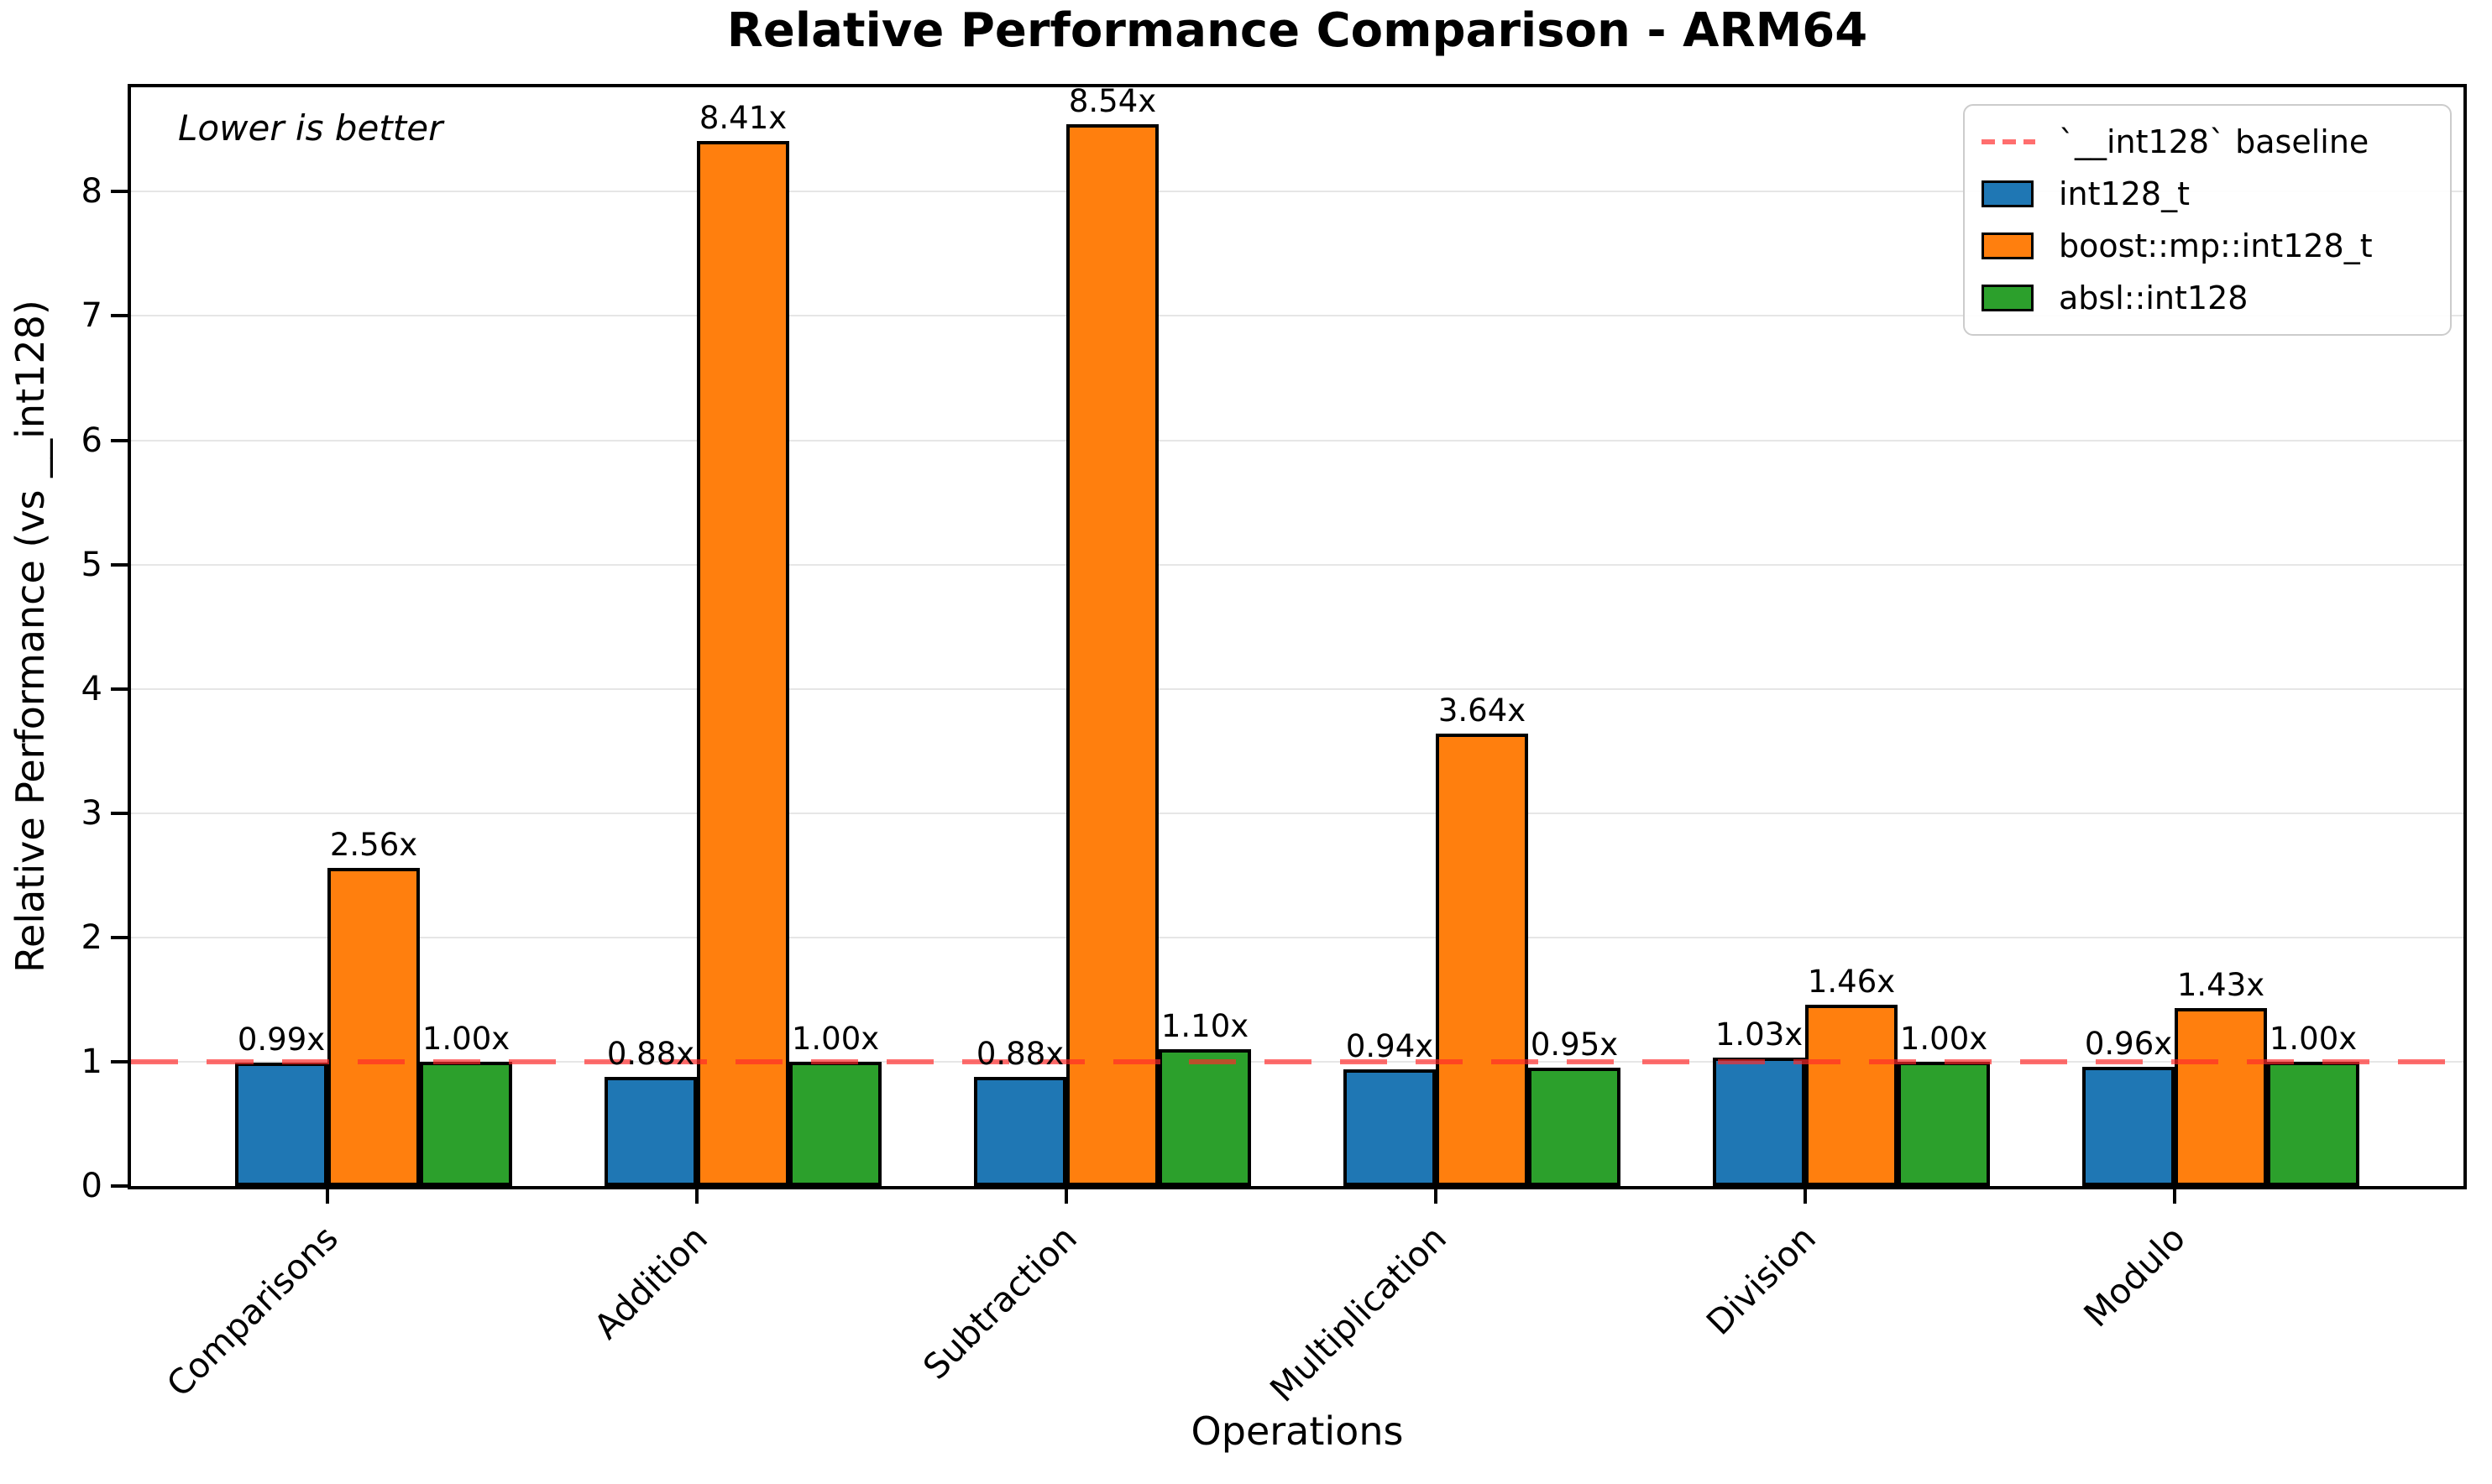 The width and height of the screenshot is (2492, 1484). I want to click on bar-boost::mp::int128_t-Division, so click(1851, 1095).